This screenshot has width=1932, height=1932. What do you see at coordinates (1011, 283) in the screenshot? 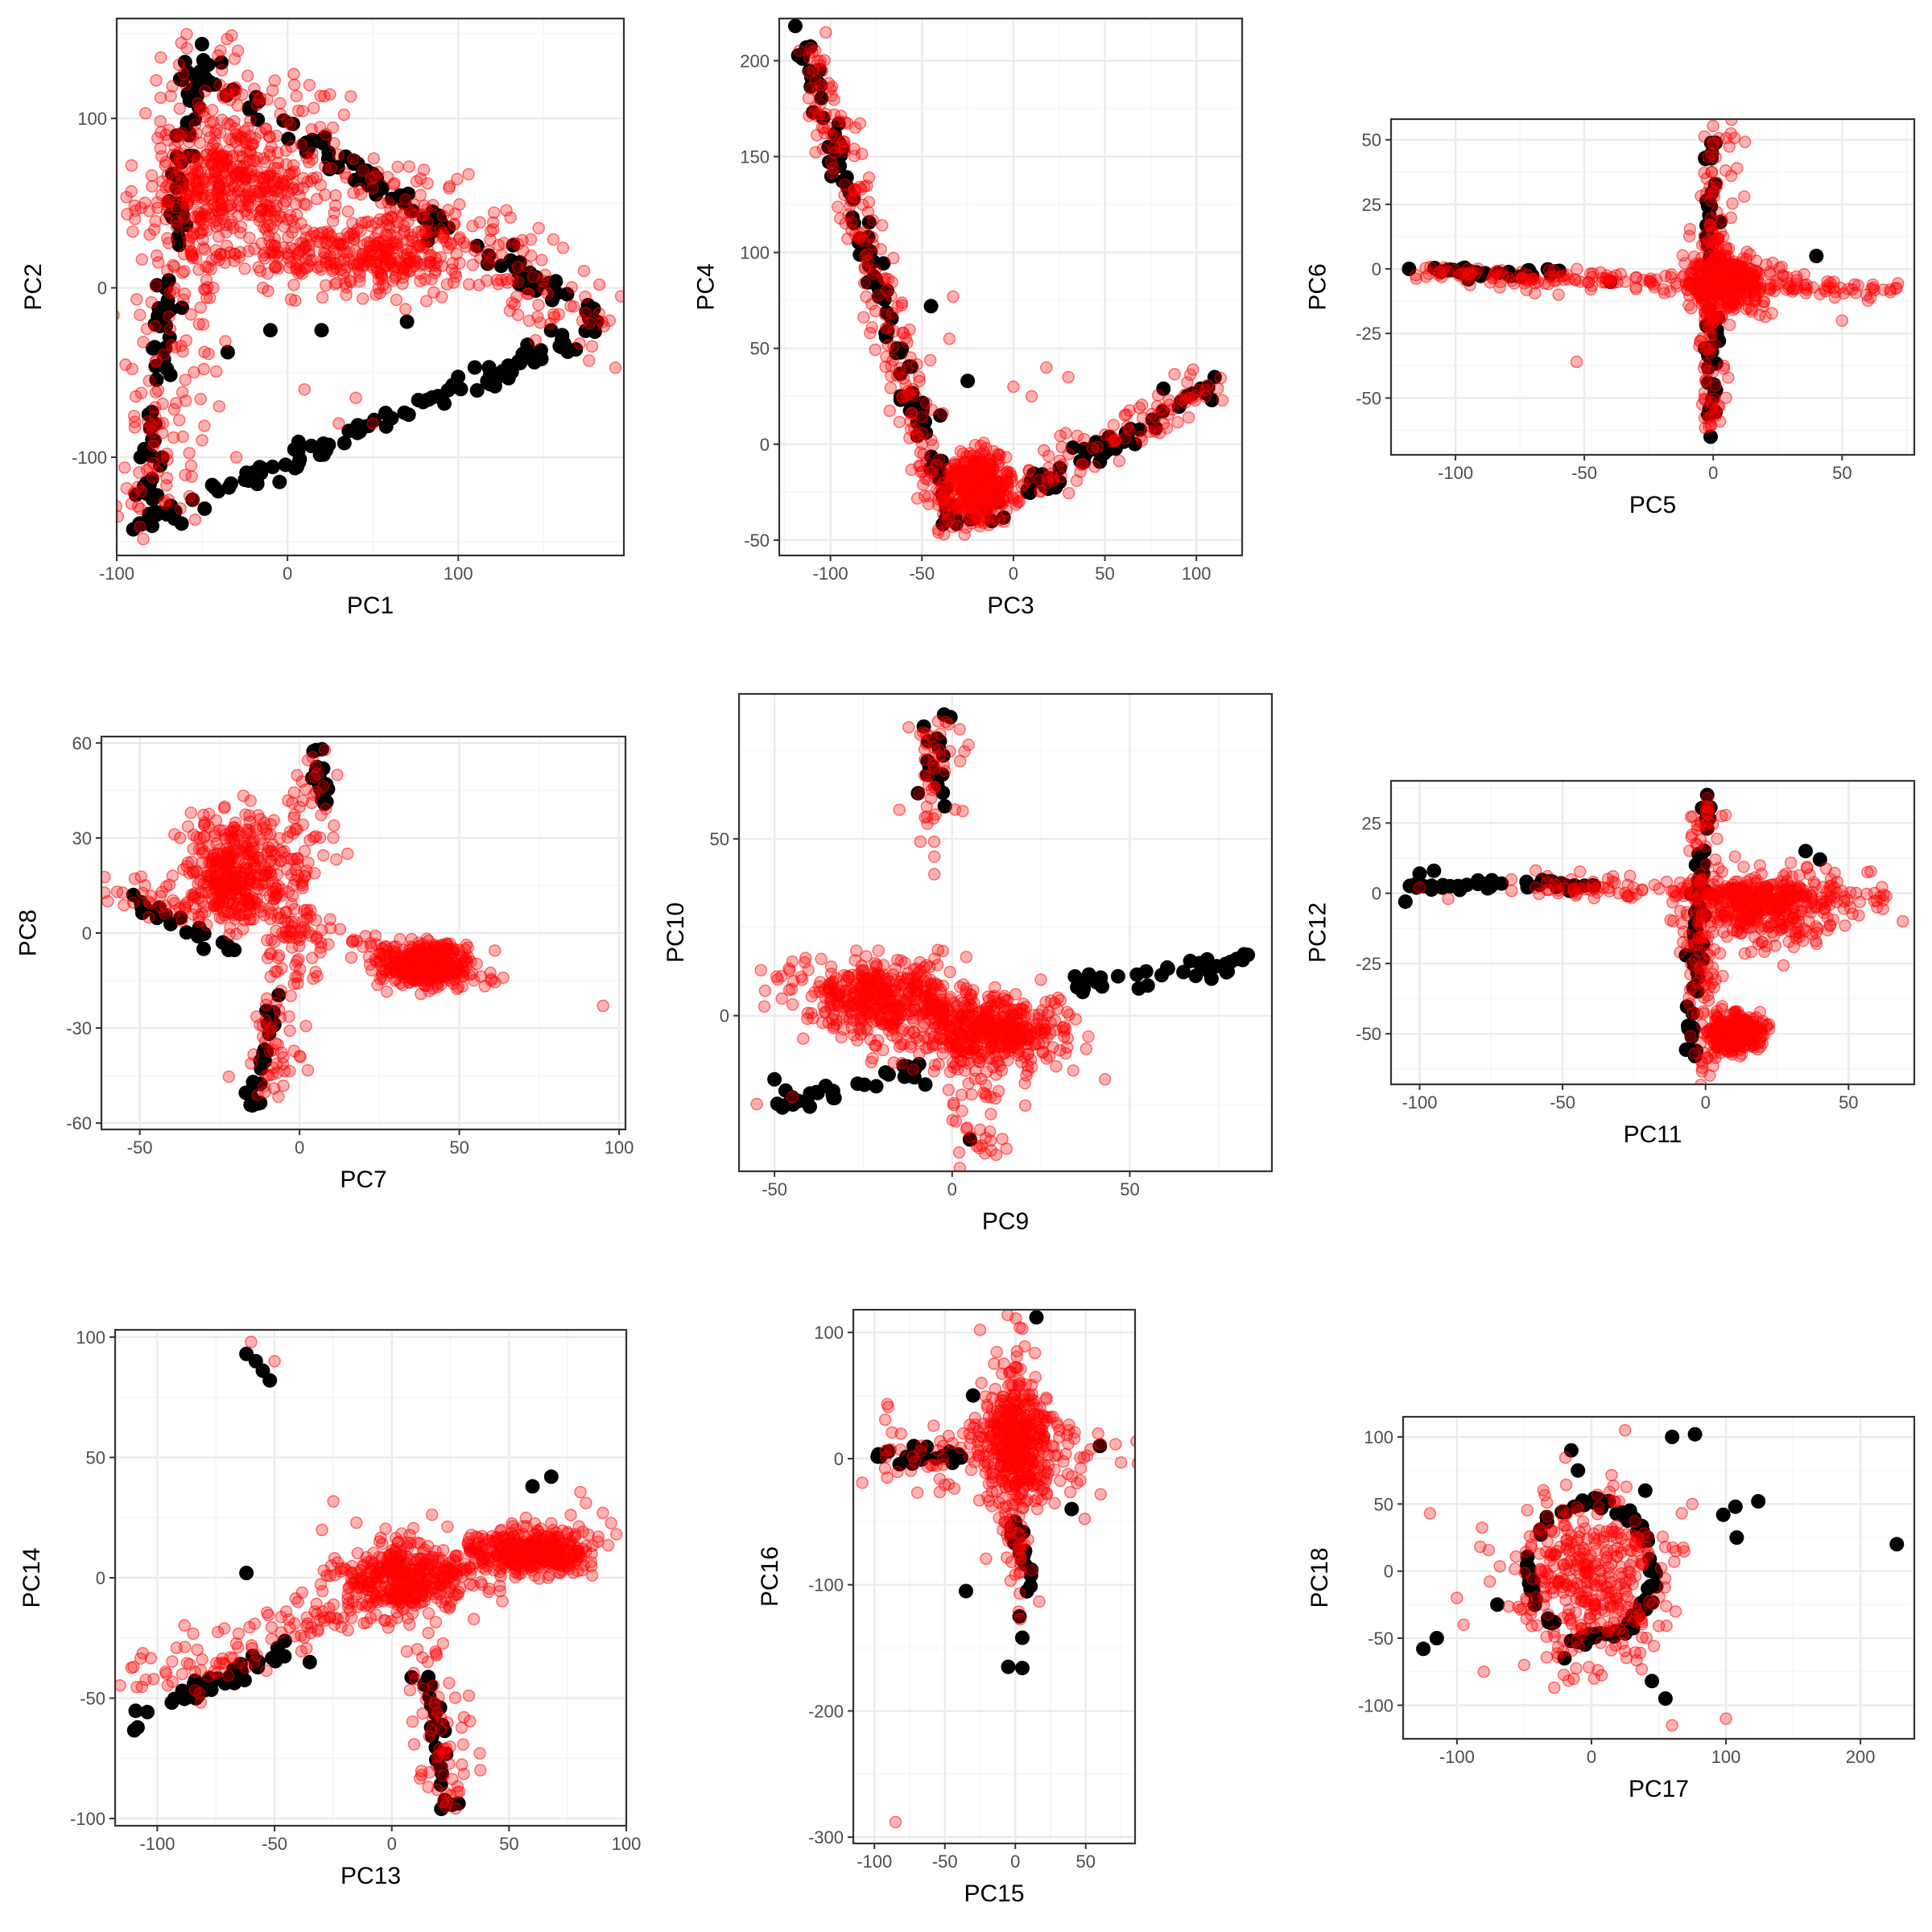
I see `series-red` at bounding box center [1011, 283].